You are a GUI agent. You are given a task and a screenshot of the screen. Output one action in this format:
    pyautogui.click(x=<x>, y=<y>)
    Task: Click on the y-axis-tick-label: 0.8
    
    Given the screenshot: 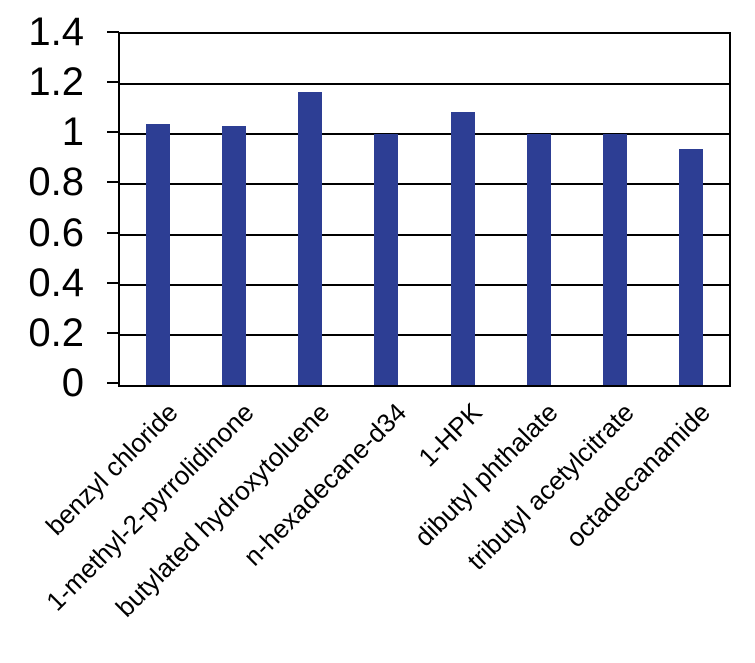 What is the action you would take?
    pyautogui.click(x=56, y=182)
    